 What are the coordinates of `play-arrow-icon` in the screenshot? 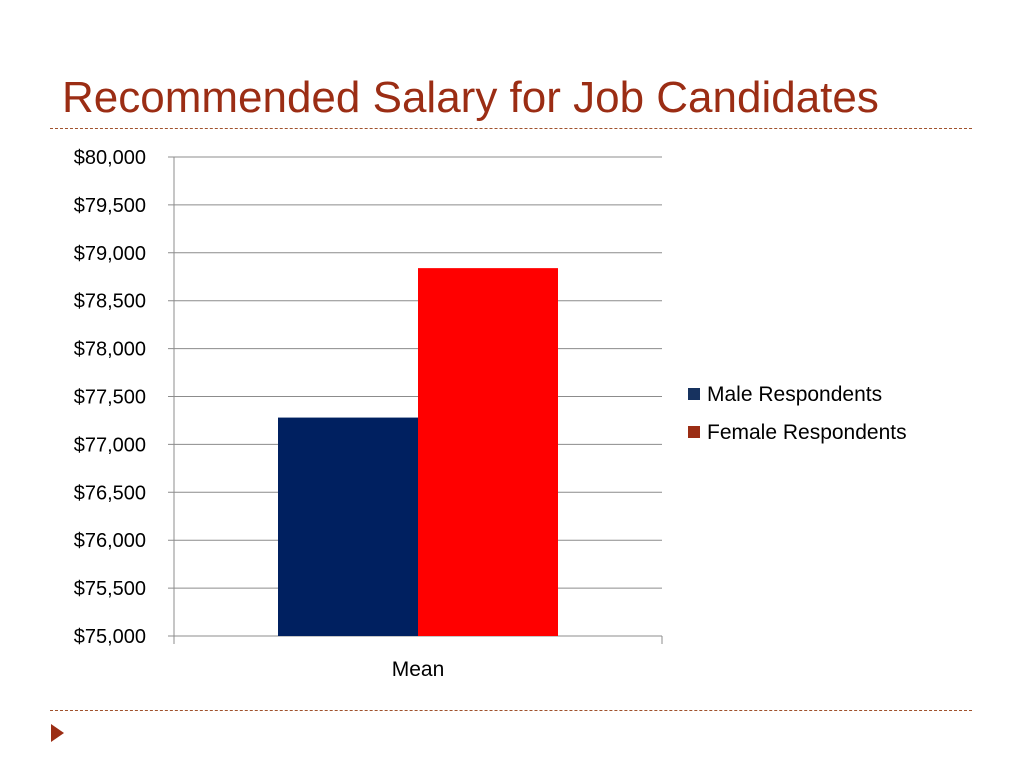 It's located at (57, 733).